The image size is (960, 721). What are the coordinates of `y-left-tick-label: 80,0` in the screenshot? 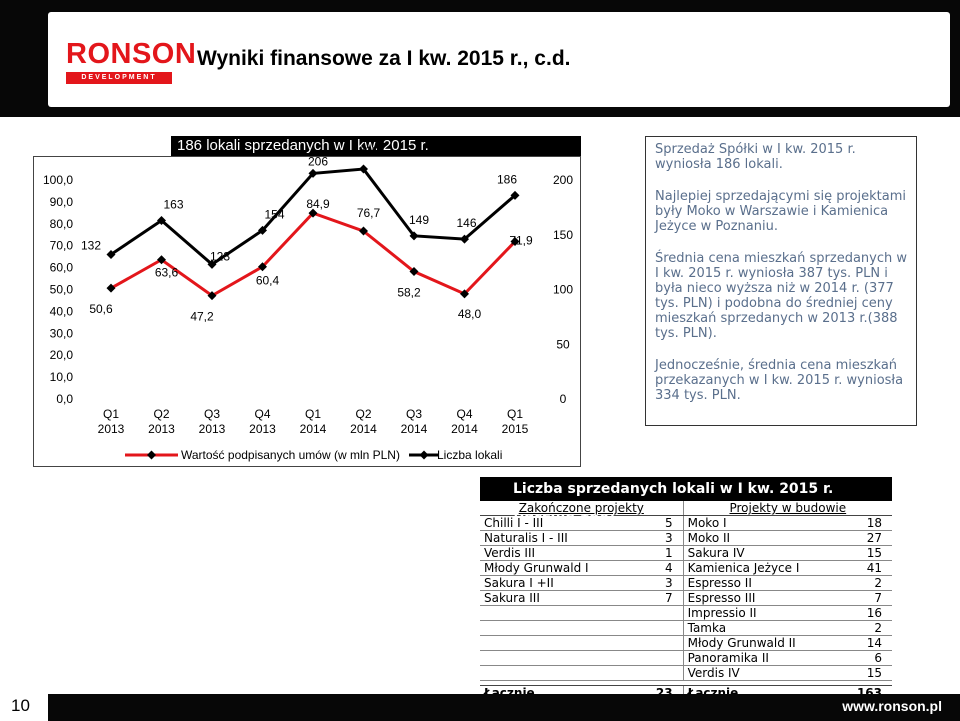 It's located at (62, 224).